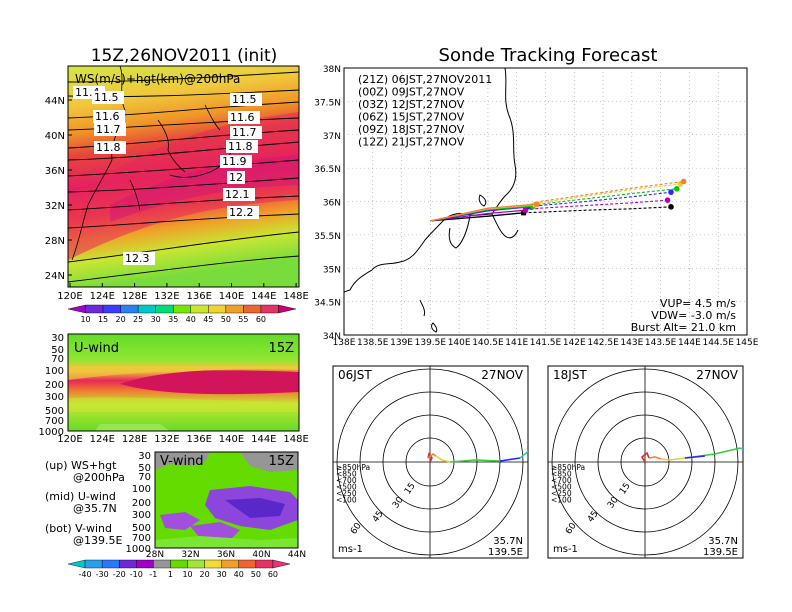  What do you see at coordinates (231, 296) in the screenshot?
I see `ws-lon-tick: 140E` at bounding box center [231, 296].